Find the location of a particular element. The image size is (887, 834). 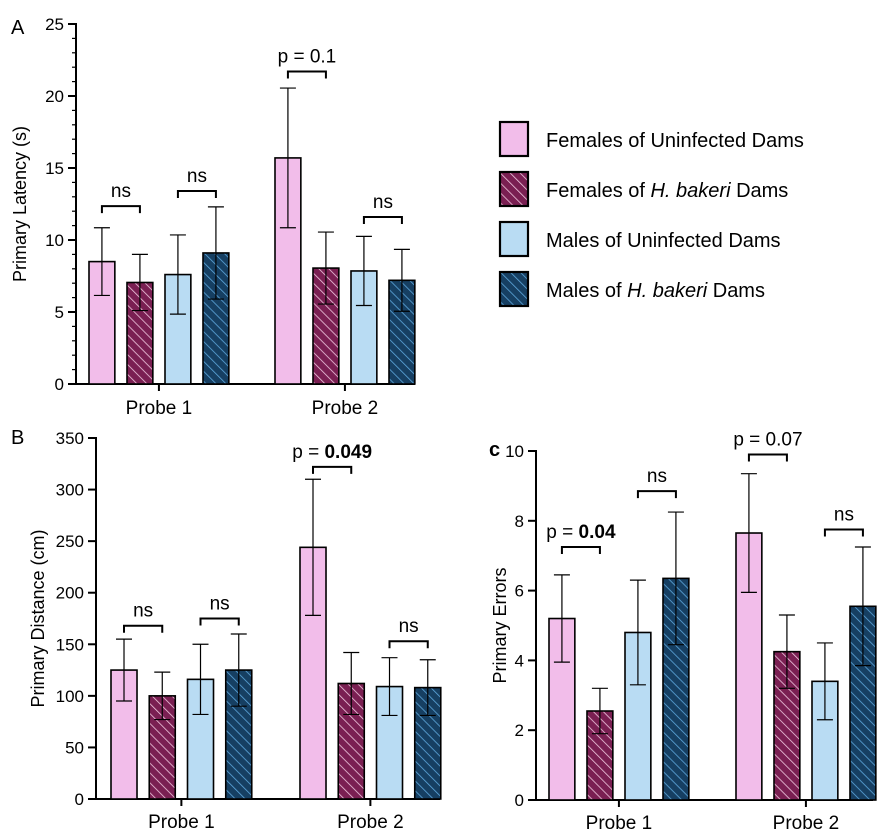

legend-label: Males of H. bakeri Dams is located at coordinates (655, 291).